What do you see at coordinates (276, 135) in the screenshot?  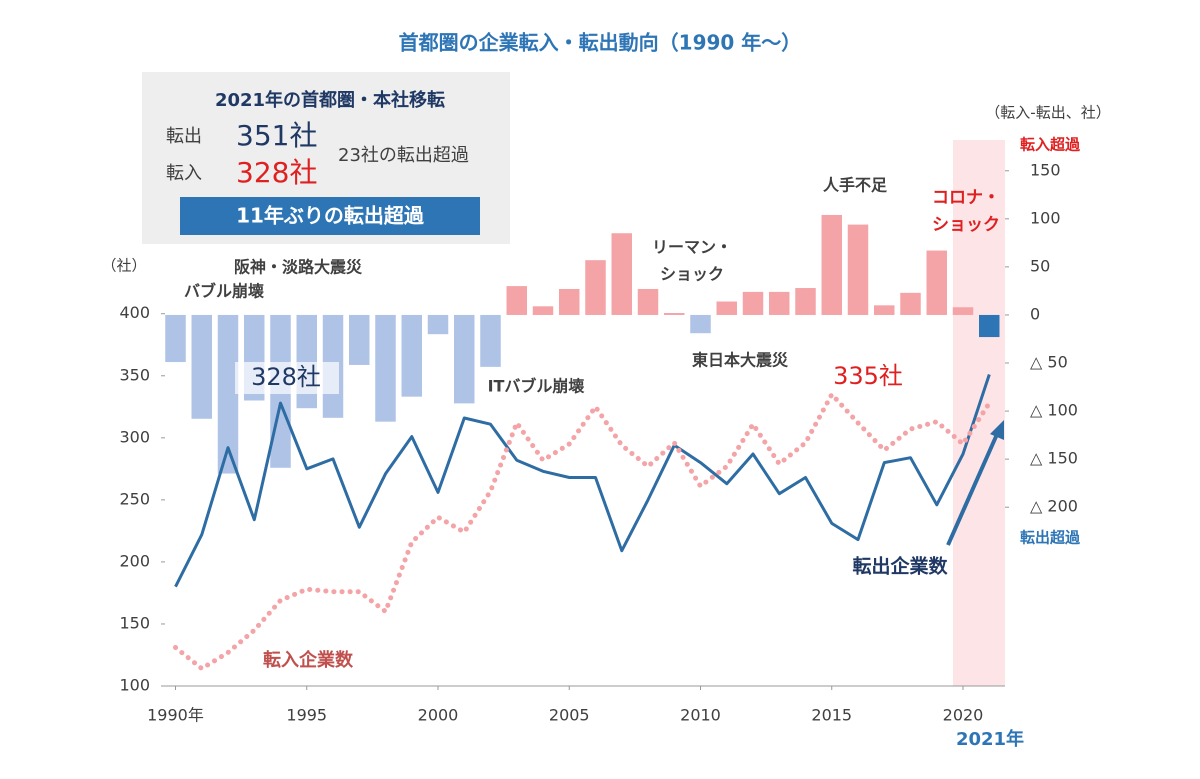 I see `summary-value: 351社` at bounding box center [276, 135].